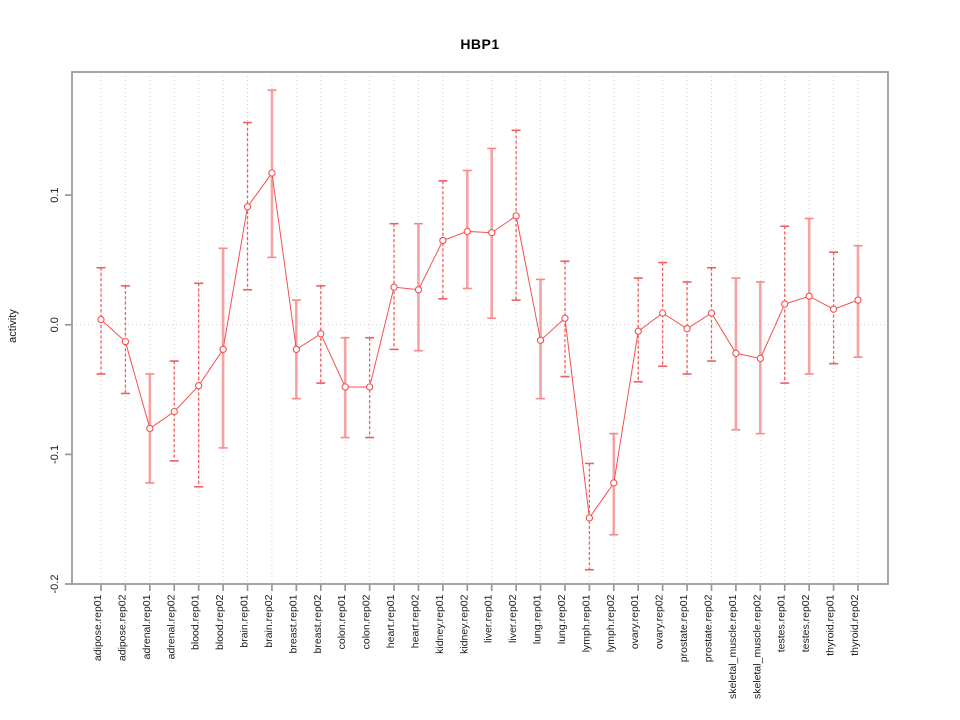 This screenshot has height=720, width=960. What do you see at coordinates (708, 628) in the screenshot?
I see `x-tick-label: prostate.rep02` at bounding box center [708, 628].